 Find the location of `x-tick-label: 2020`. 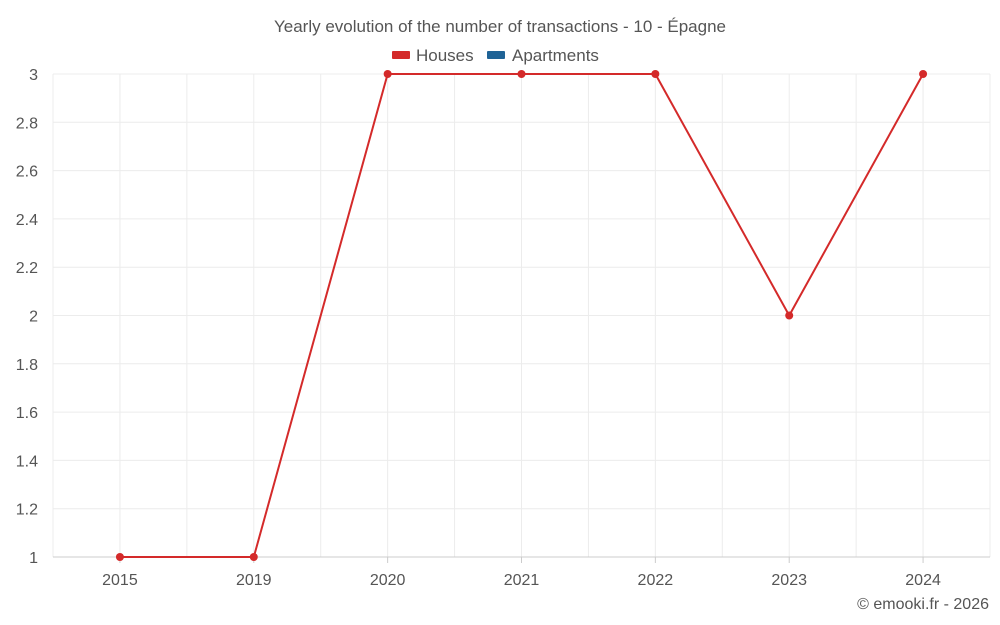

x-tick-label: 2020 is located at coordinates (388, 580).